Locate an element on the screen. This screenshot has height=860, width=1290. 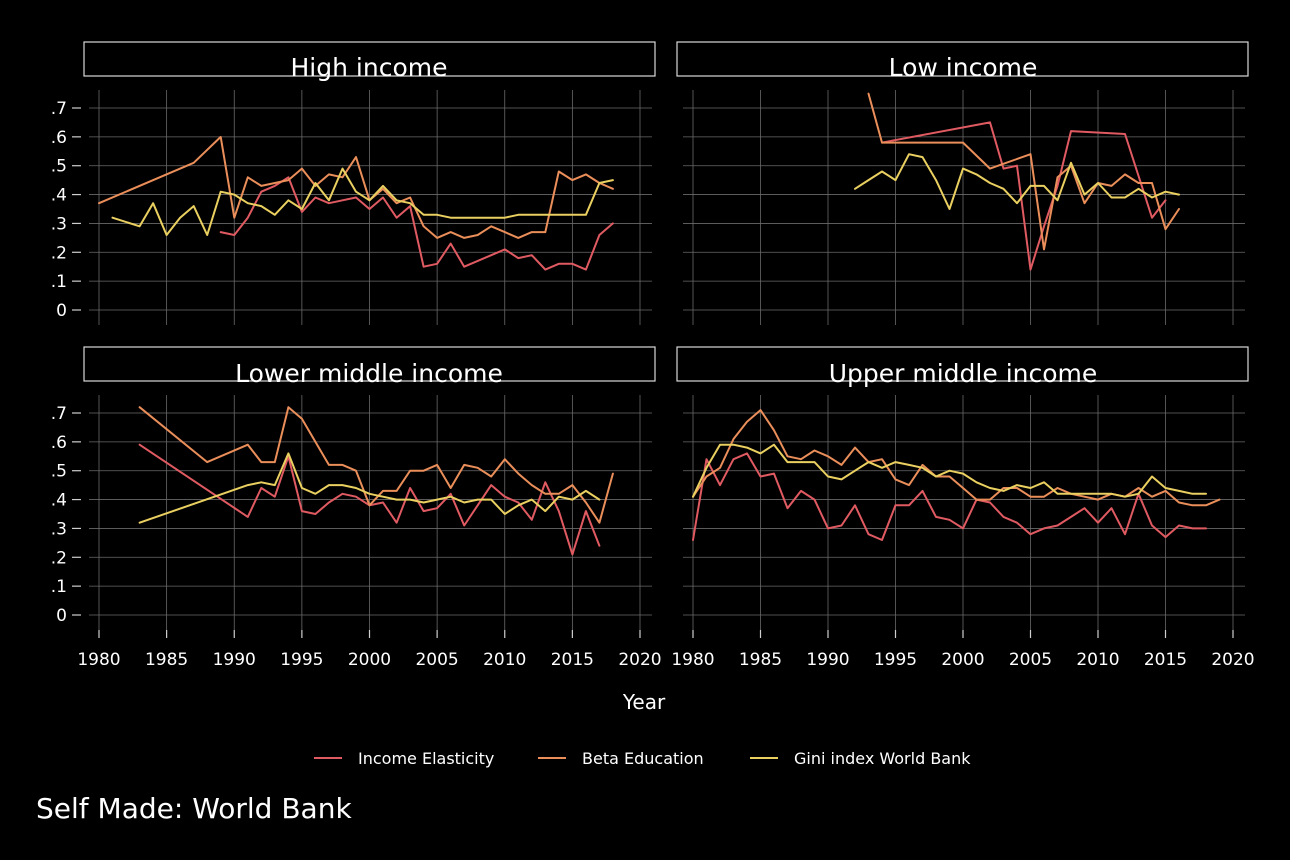
x-axis-title: Year is located at coordinates (644, 702).